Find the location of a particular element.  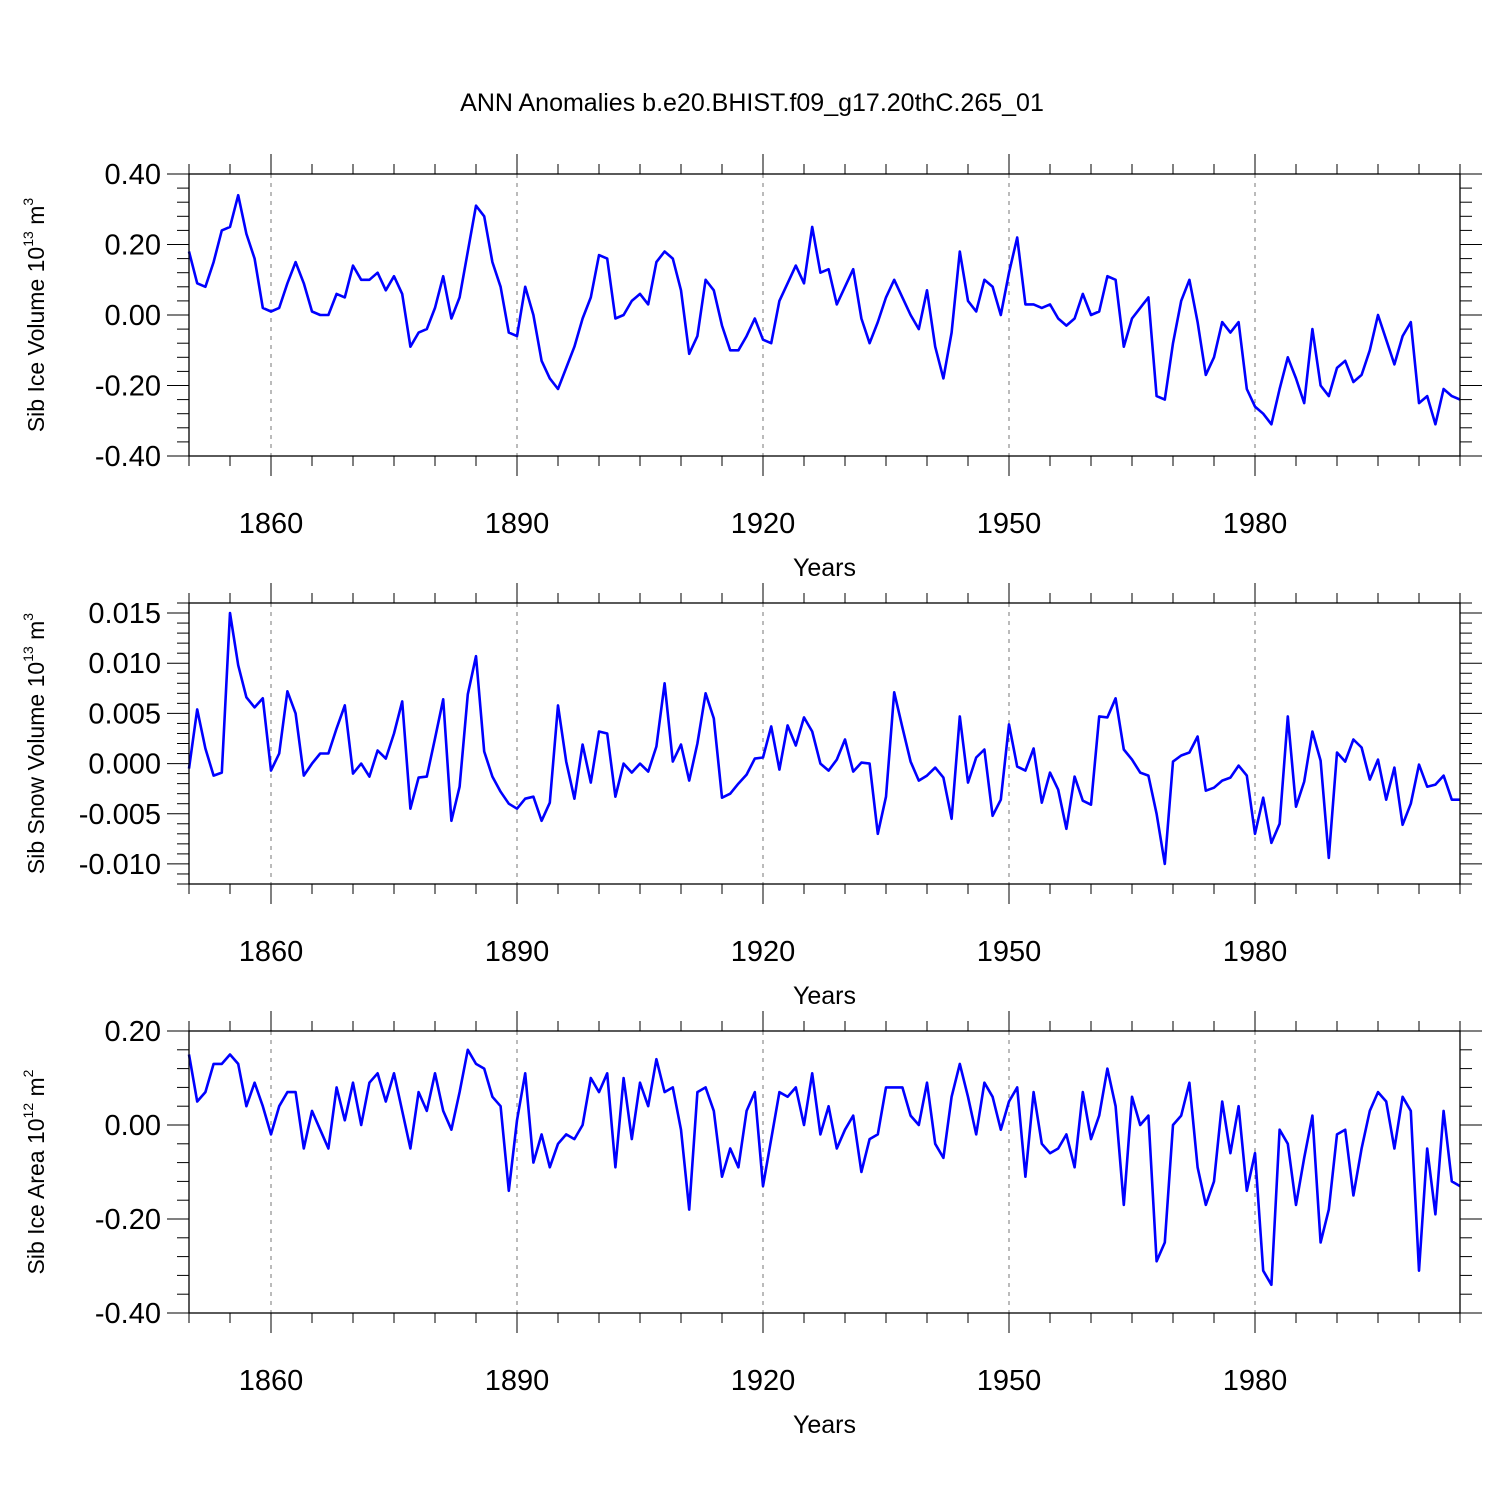

y-tick-label: -0.010 is located at coordinates (120, 865).